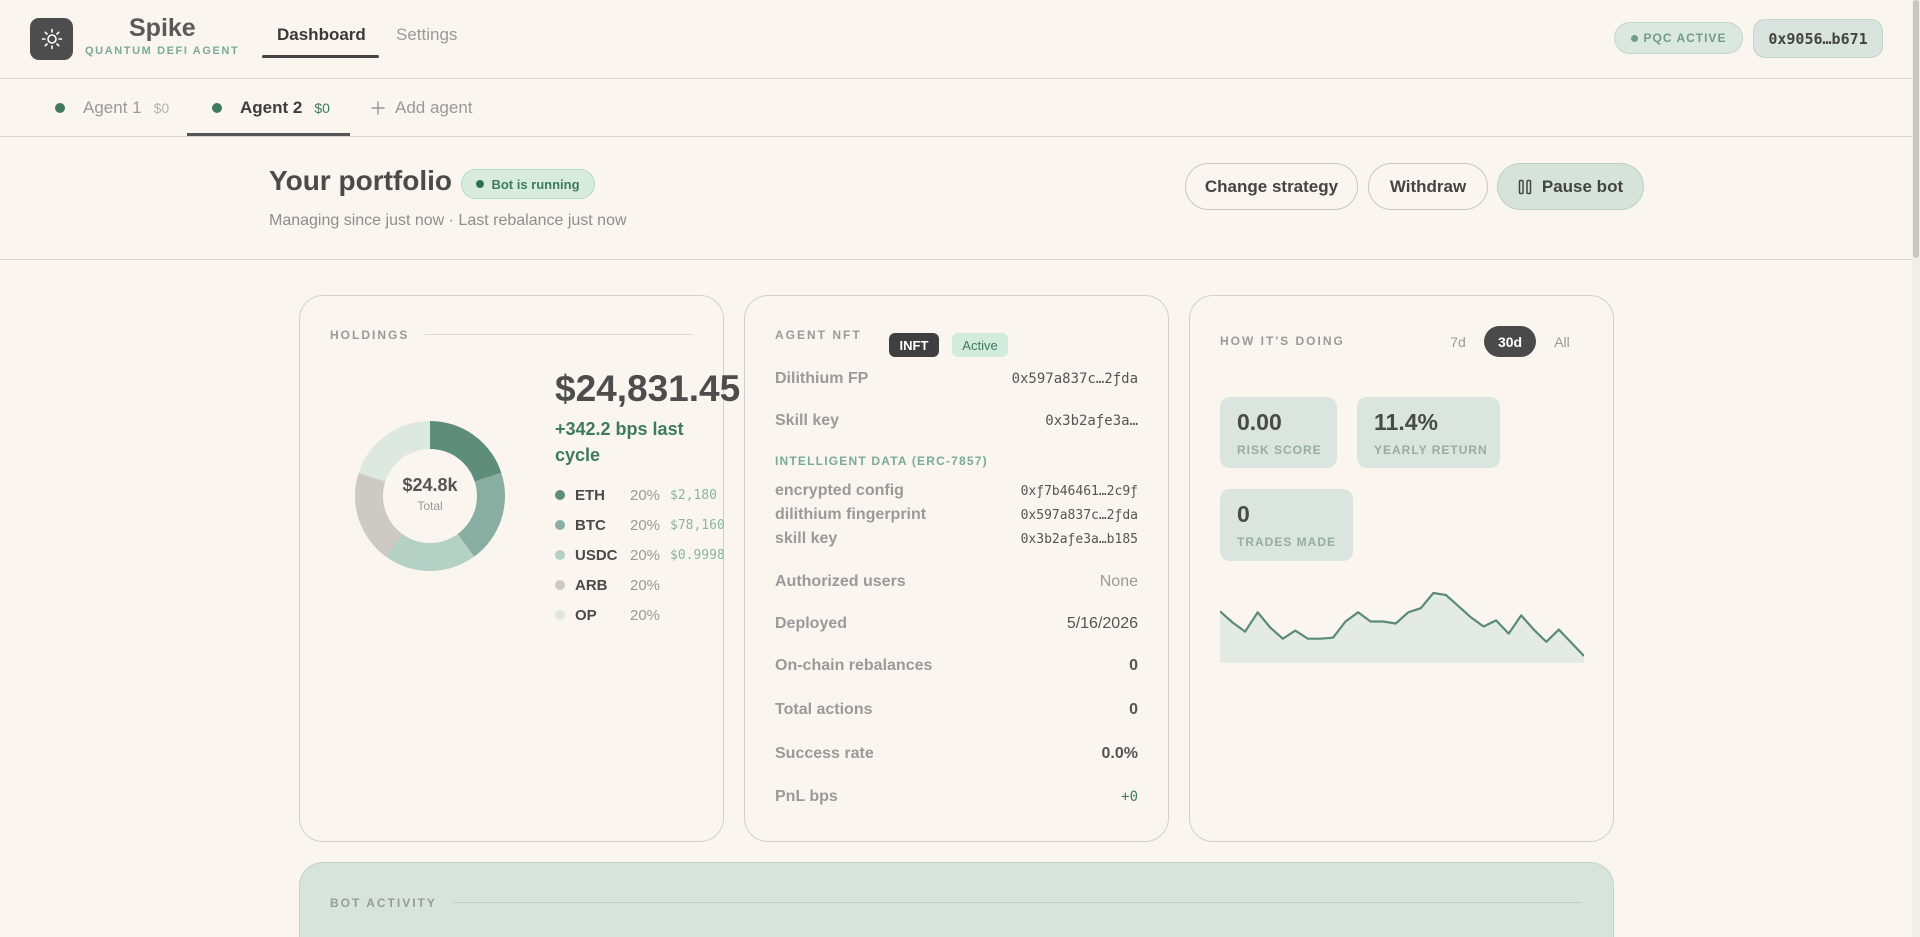 The image size is (1920, 937). Describe the element at coordinates (1406, 422) in the screenshot. I see `stat-value: 11.4%` at that location.